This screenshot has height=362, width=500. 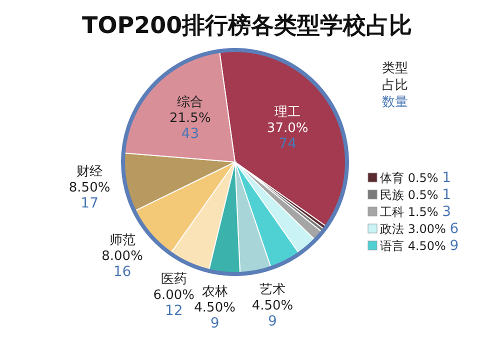 I want to click on legend-label: 工科 1.5%, so click(x=411, y=212).